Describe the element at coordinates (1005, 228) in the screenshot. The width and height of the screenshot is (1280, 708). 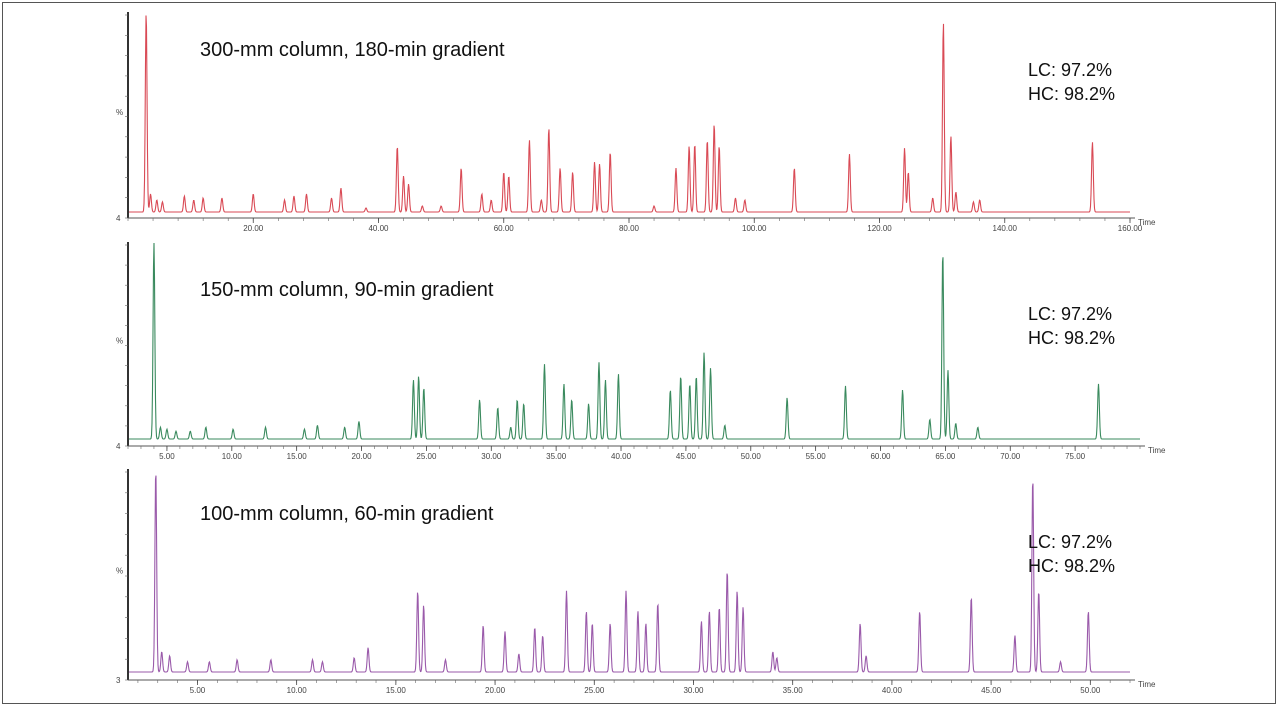
I see `x-tick-label: 140.00` at that location.